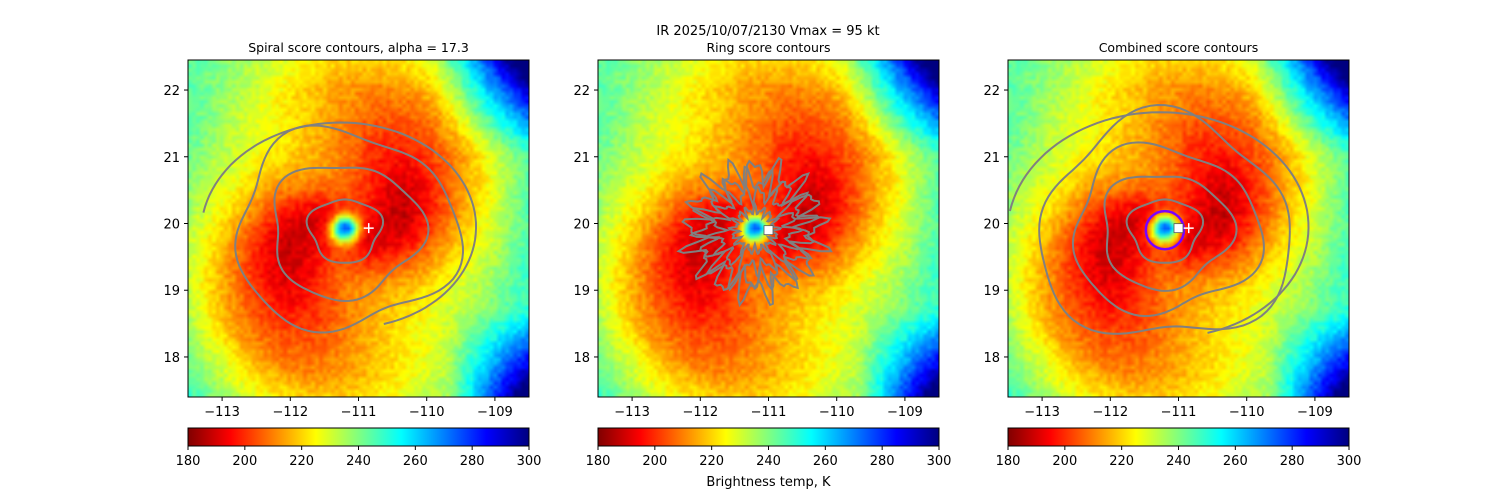 The image size is (1500, 500). What do you see at coordinates (358, 47) in the screenshot?
I see `panel-title: Spiral score contours, alpha = 17.3` at bounding box center [358, 47].